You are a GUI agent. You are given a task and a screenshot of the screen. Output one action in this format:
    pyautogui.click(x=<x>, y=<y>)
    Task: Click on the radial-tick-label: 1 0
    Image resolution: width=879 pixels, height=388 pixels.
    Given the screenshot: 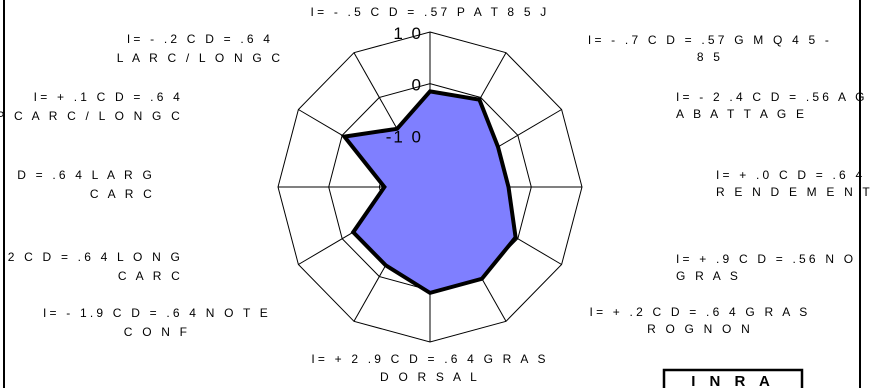 What is the action you would take?
    pyautogui.click(x=408, y=33)
    